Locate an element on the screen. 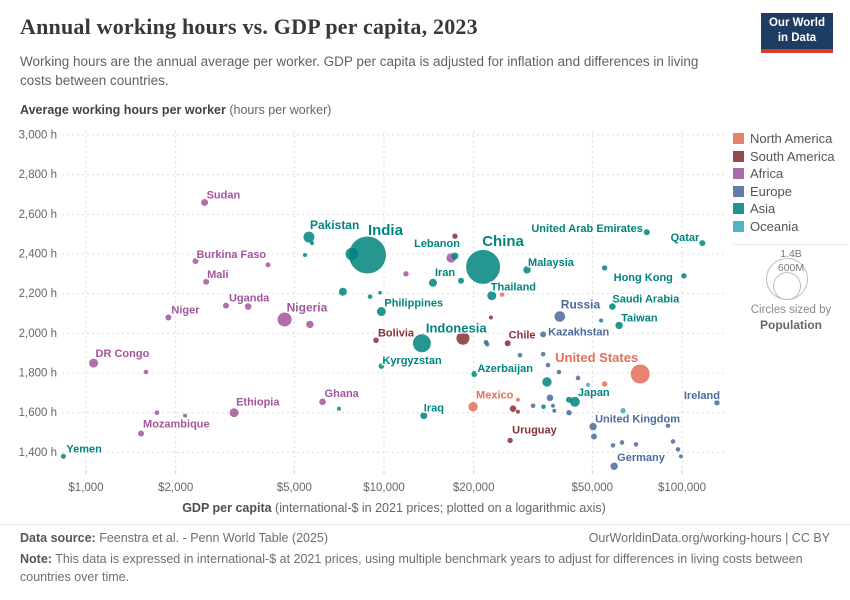 The width and height of the screenshot is (850, 600). label-germany: Germany is located at coordinates (642, 458).